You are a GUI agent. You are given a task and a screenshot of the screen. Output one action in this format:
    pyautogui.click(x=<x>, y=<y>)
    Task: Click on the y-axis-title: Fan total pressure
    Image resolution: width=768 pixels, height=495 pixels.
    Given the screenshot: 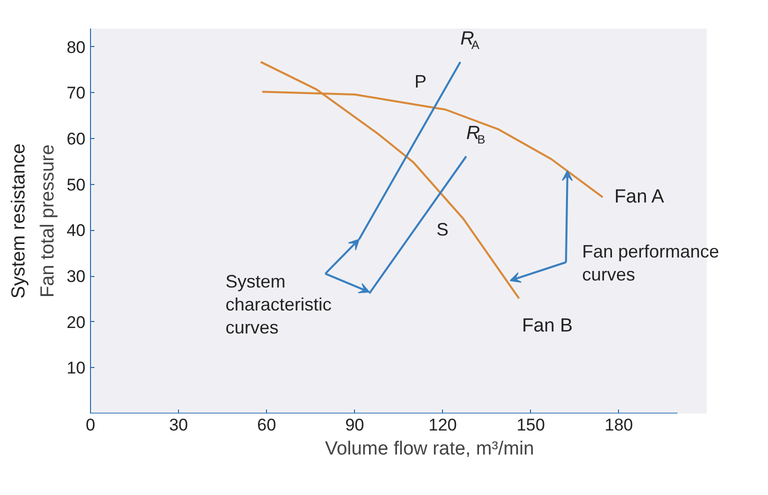 What is the action you would take?
    pyautogui.click(x=48, y=221)
    